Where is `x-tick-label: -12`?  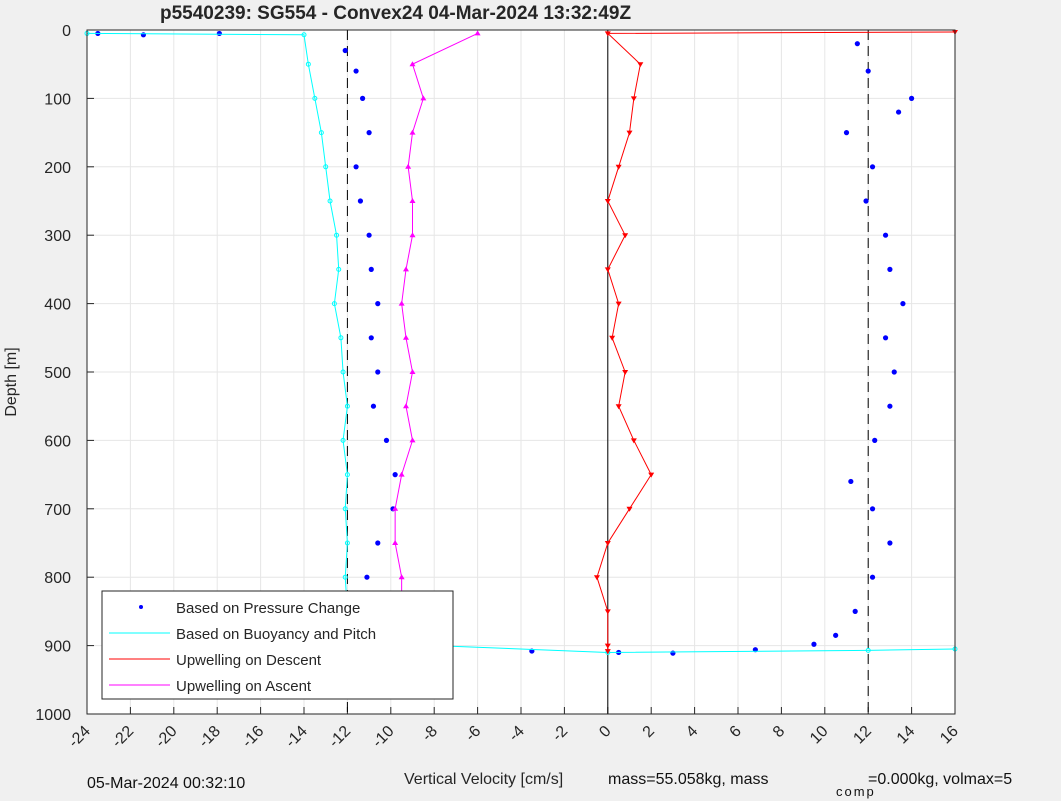
x-tick-label: -12 is located at coordinates (340, 737).